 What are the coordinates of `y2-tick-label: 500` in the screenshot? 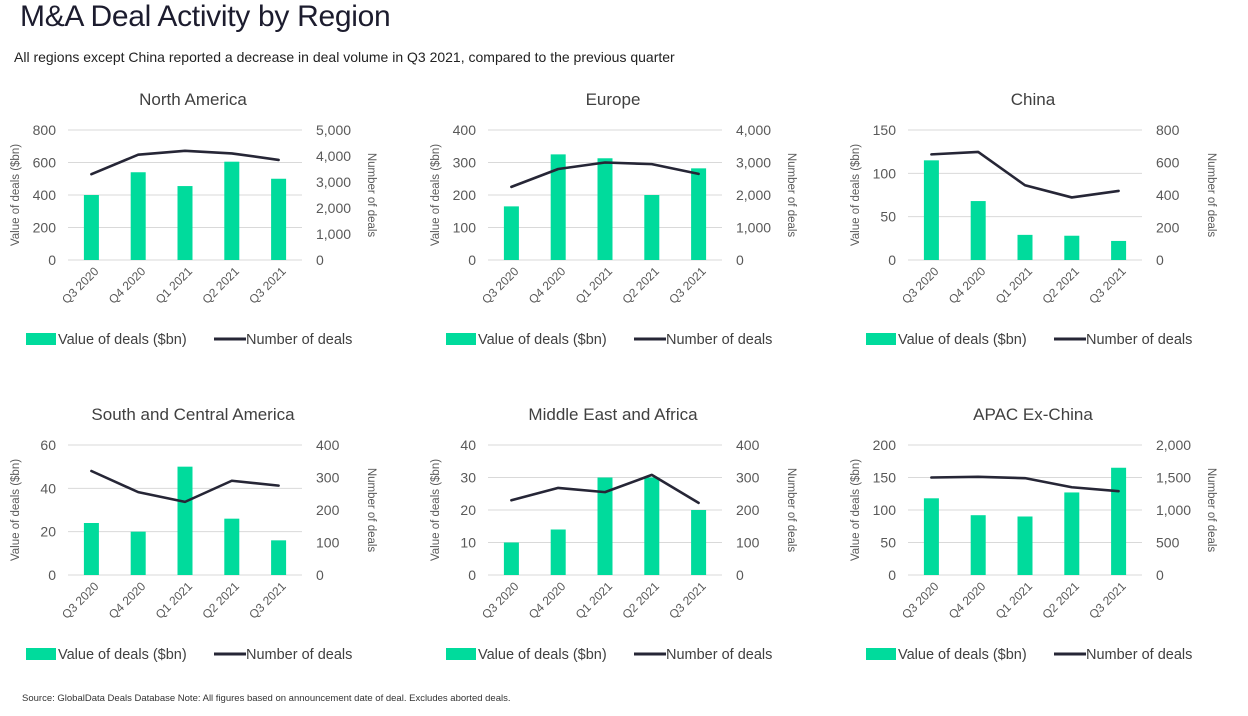 It's located at (1168, 543).